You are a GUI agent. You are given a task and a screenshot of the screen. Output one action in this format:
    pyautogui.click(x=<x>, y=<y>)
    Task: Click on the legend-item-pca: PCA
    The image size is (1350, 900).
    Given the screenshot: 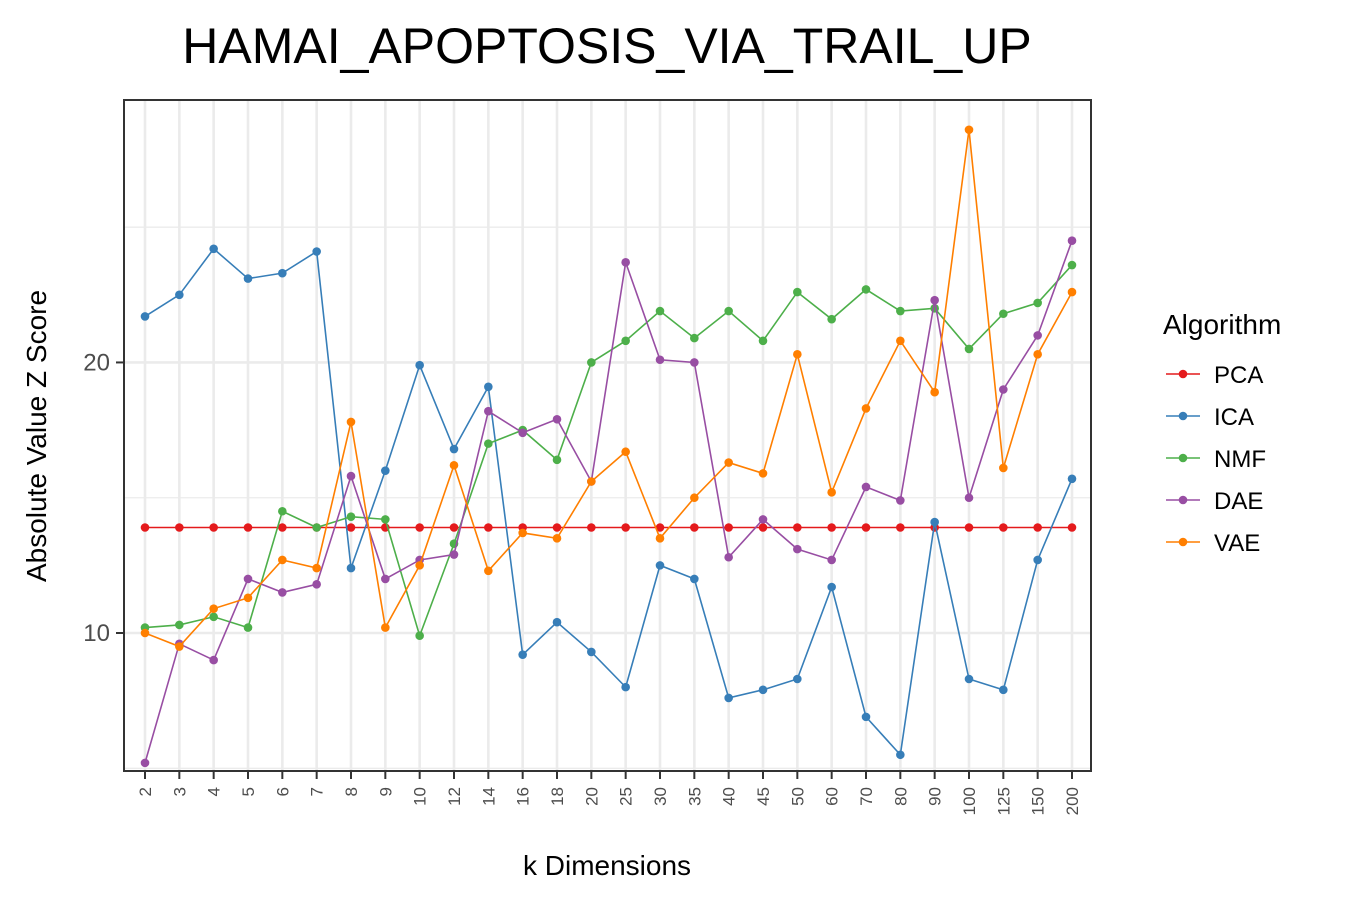 What is the action you would take?
    pyautogui.click(x=1214, y=375)
    